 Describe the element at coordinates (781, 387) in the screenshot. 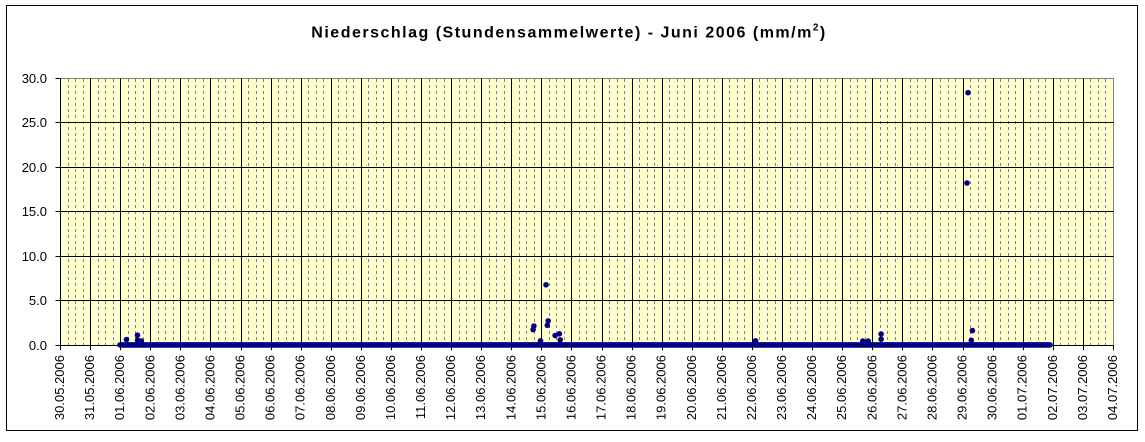

I see `svg-text: 23.06.2006` at that location.